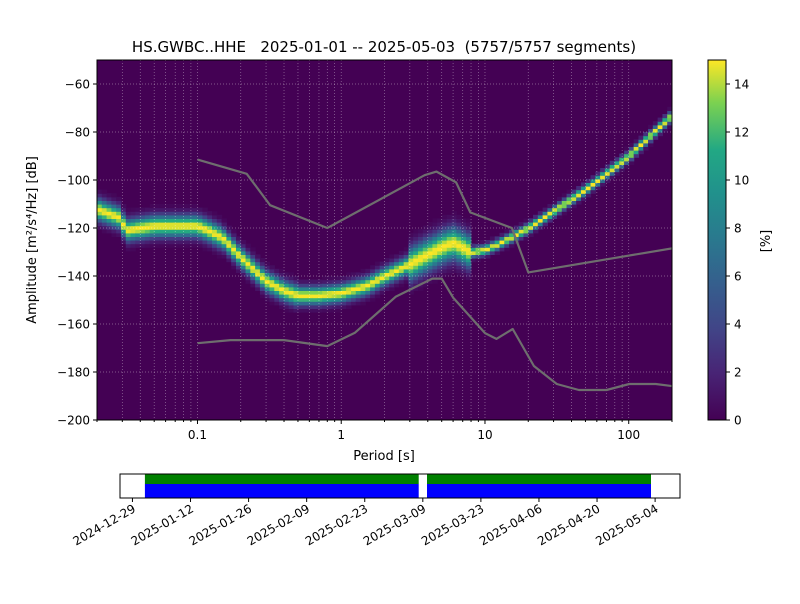 The height and width of the screenshot is (604, 800). Describe the element at coordinates (738, 373) in the screenshot. I see `colorbar-tick-label: 2` at that location.